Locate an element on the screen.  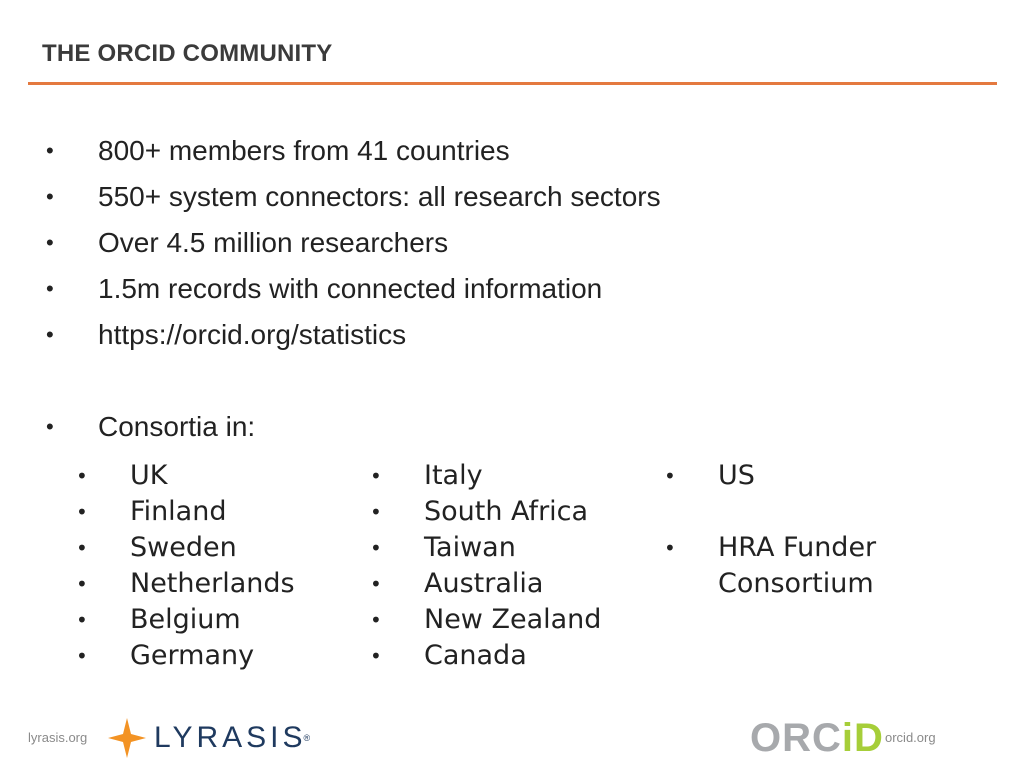
statistics-link-text: https://orcid.org/statistics is located at coordinates (252, 334).